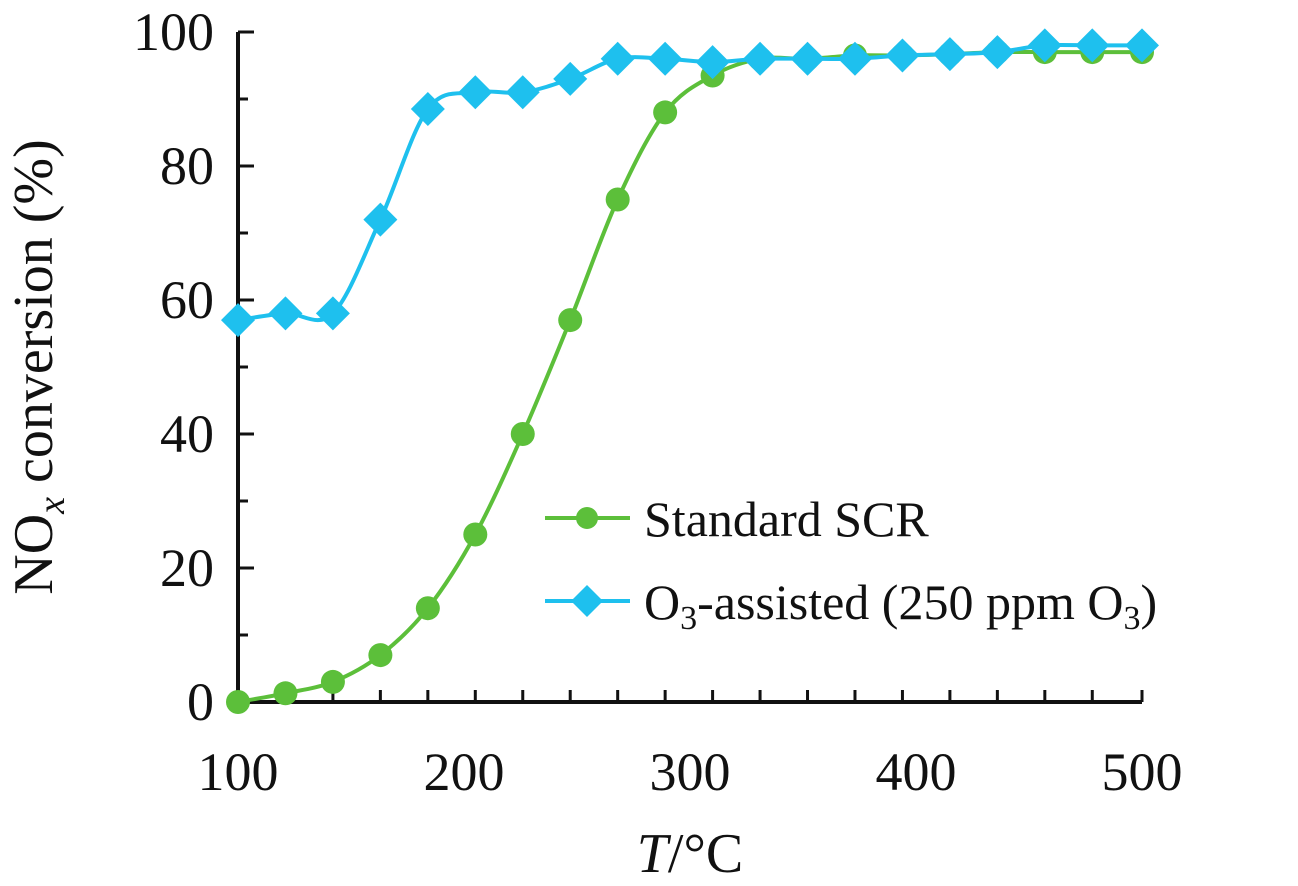 This screenshot has width=1298, height=886. Describe the element at coordinates (690, 854) in the screenshot. I see `x-axis-label: T/°C` at that location.